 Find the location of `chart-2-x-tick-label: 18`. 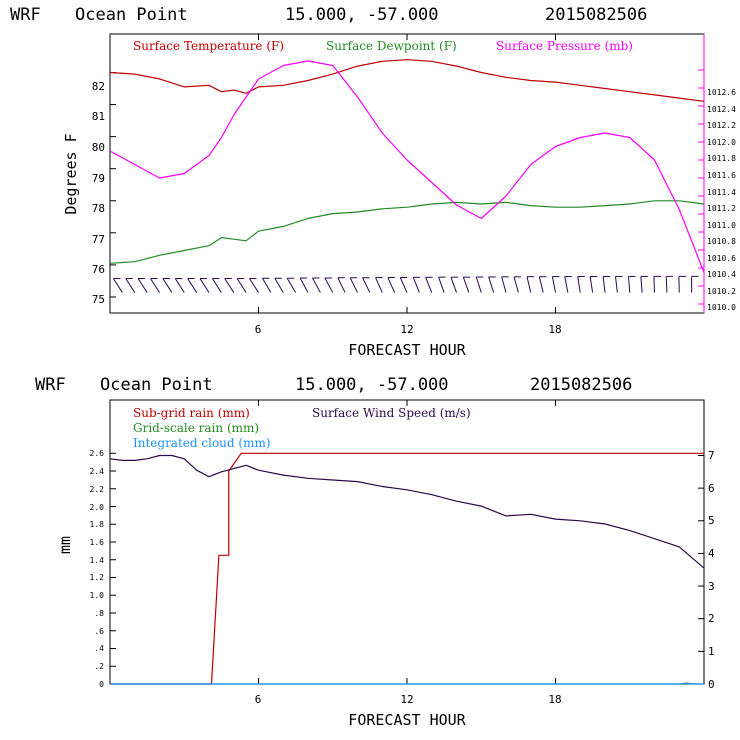

chart-2-x-tick-label: 18 is located at coordinates (554, 699).